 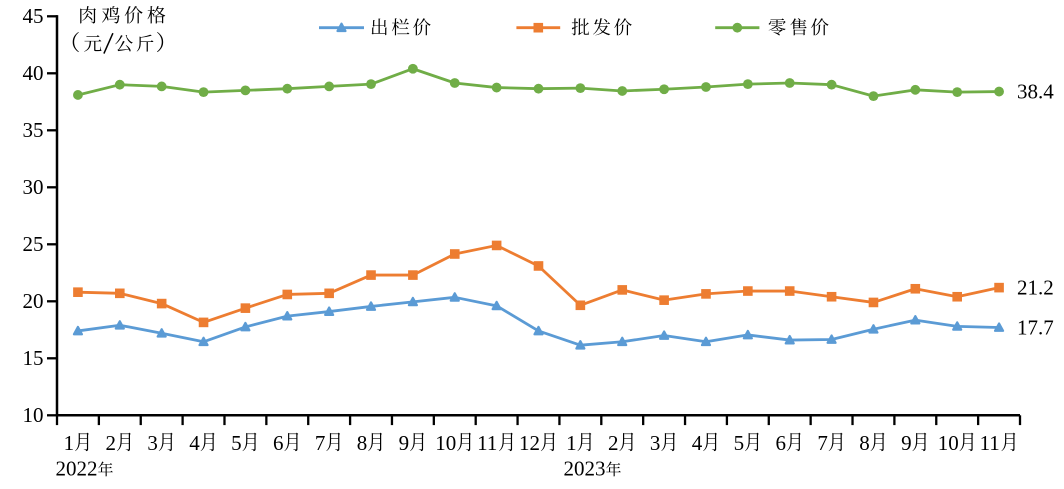 I want to click on svg-text: 21.2, so click(x=1035, y=288).